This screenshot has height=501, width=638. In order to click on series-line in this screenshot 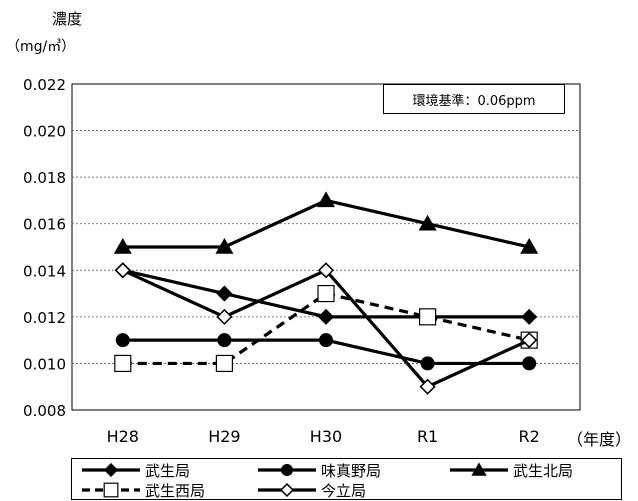, I will do `click(326, 328)`.